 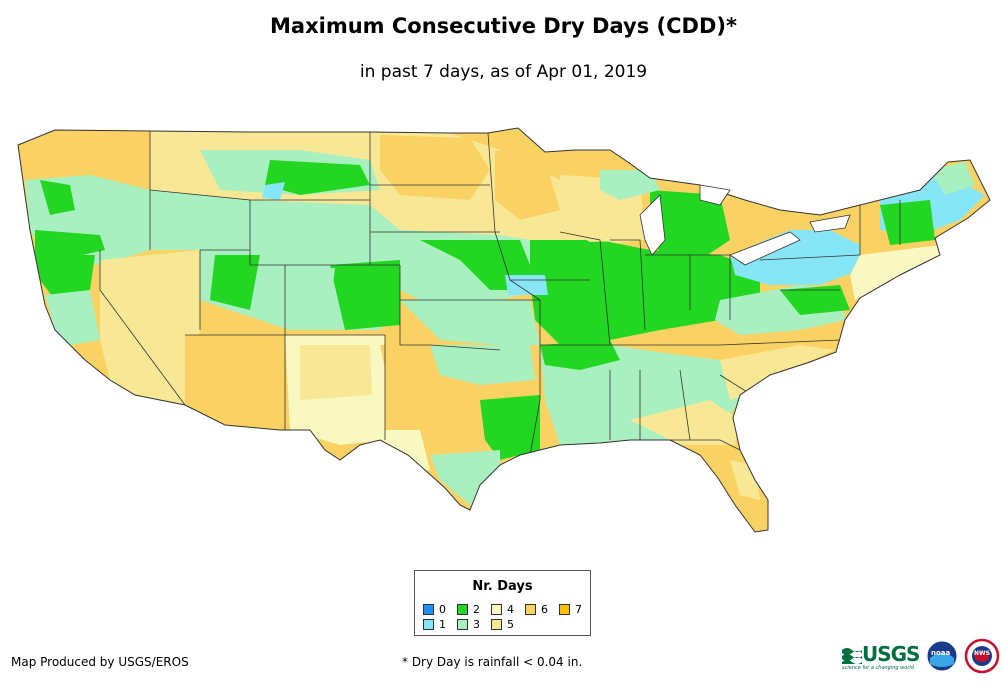 I want to click on legend-label-2: 2, so click(x=476, y=609).